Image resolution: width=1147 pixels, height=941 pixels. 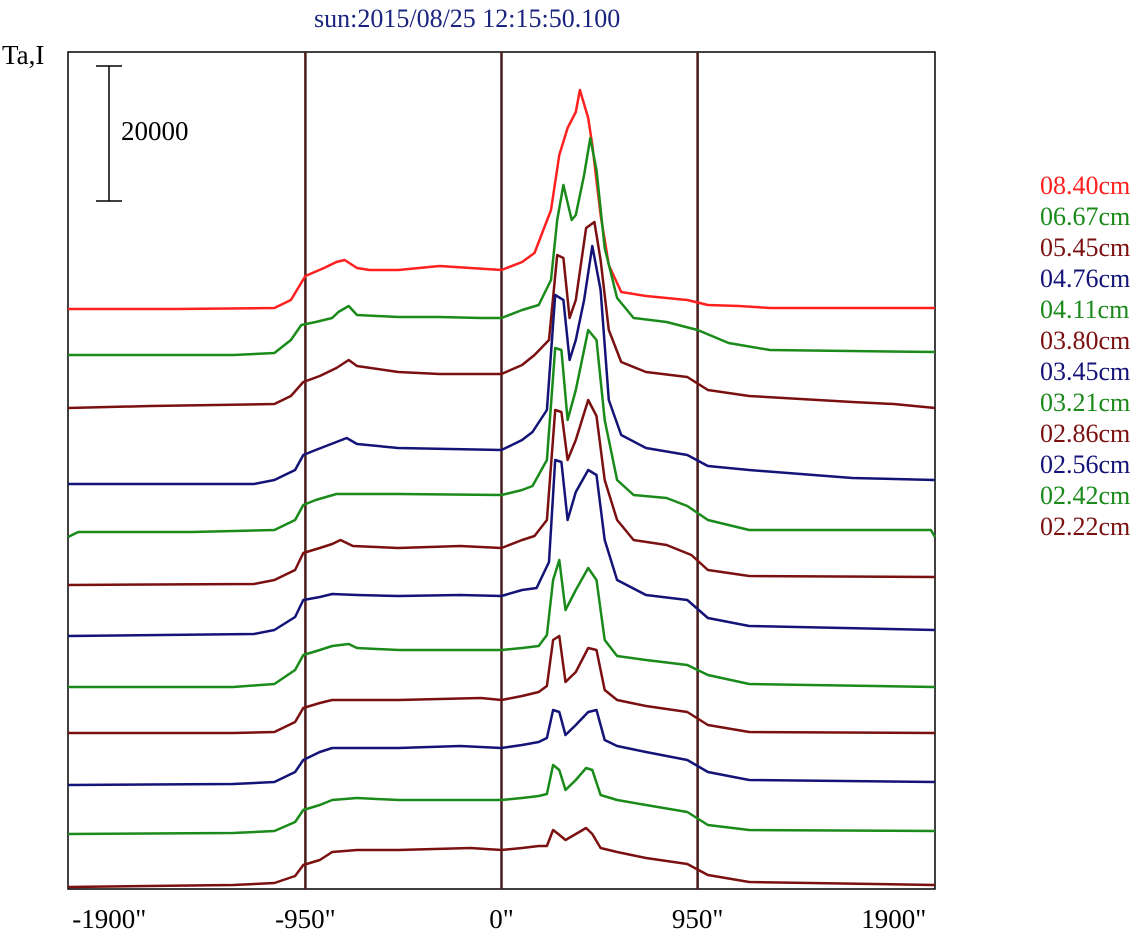 What do you see at coordinates (501, 857) in the screenshot?
I see `series-line-02-22cm` at bounding box center [501, 857].